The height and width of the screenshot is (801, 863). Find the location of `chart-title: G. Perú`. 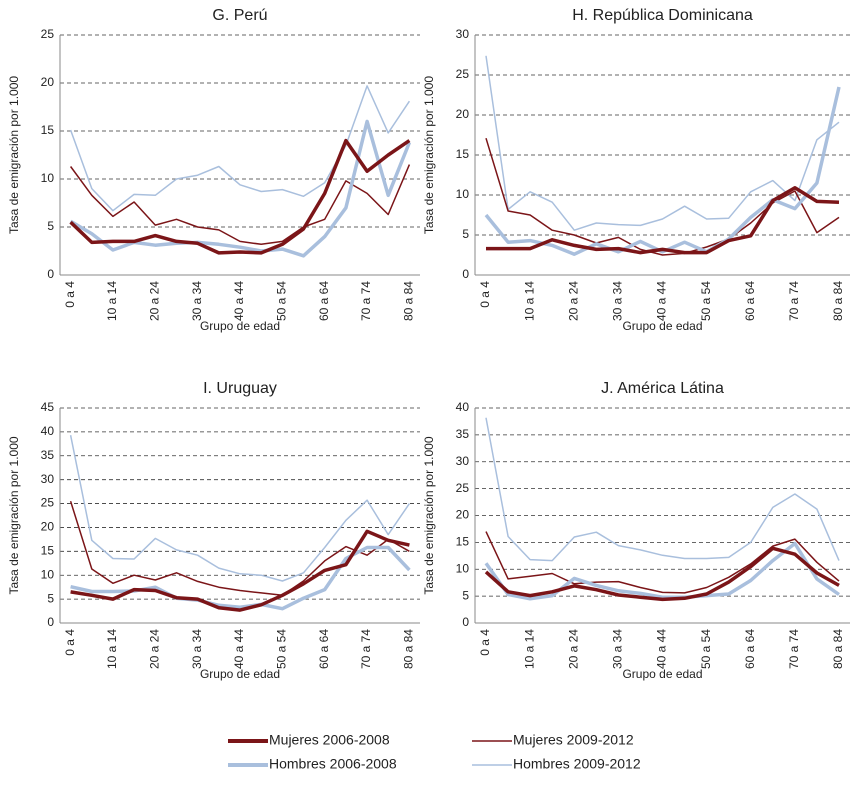

chart-title: G. Perú is located at coordinates (239, 15).